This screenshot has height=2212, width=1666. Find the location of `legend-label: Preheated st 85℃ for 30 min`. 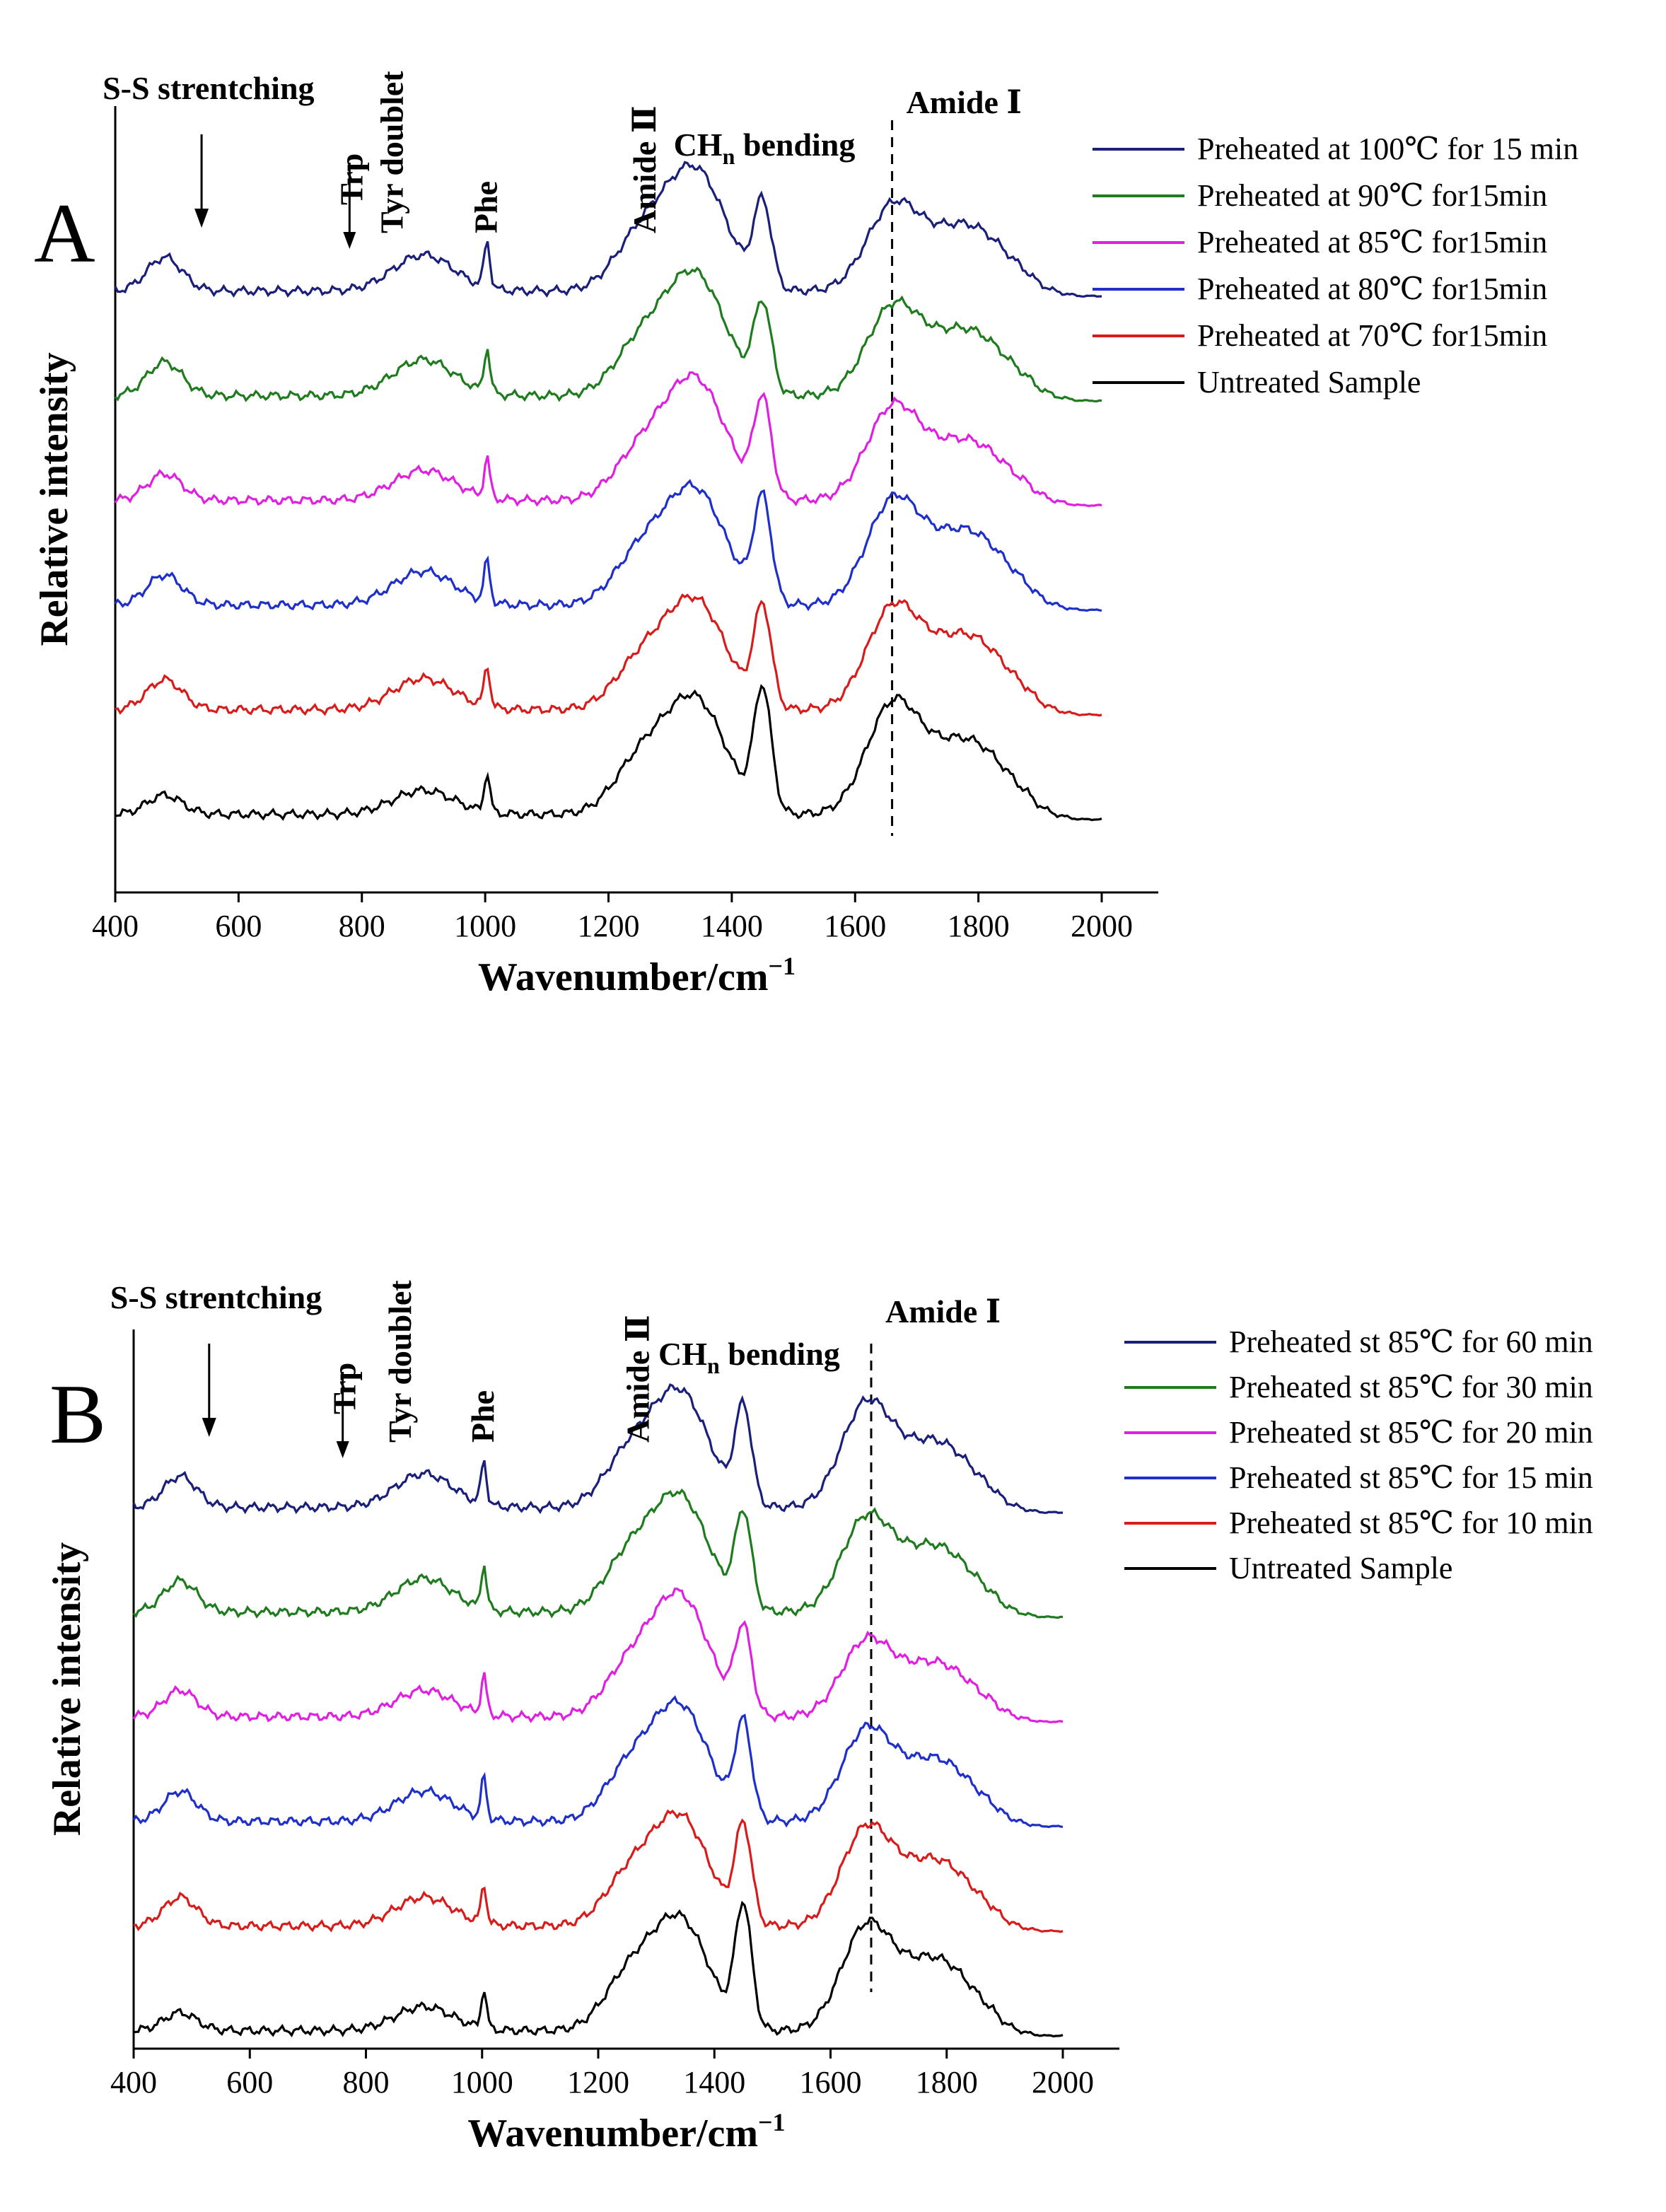

legend-label: Preheated st 85℃ for 30 min is located at coordinates (1411, 1387).